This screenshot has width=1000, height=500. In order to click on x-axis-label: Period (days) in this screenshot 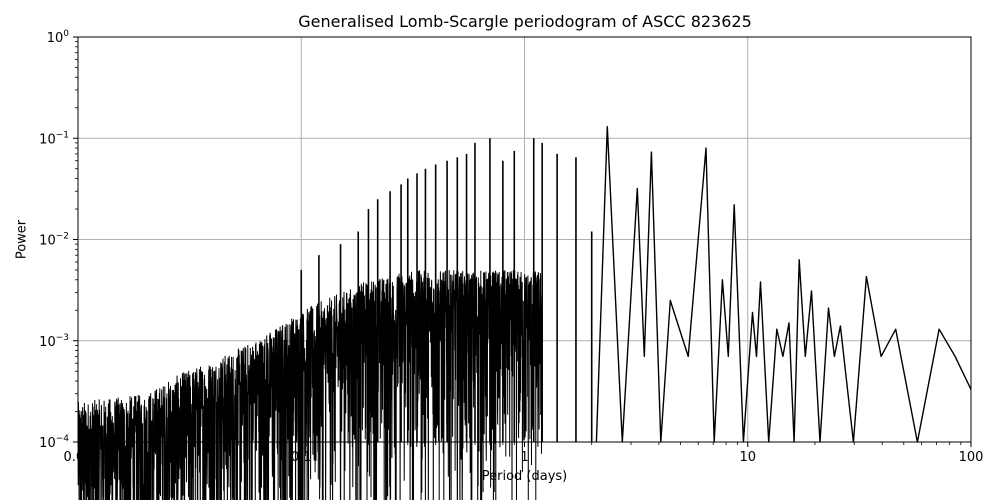, I will do `click(524, 476)`.